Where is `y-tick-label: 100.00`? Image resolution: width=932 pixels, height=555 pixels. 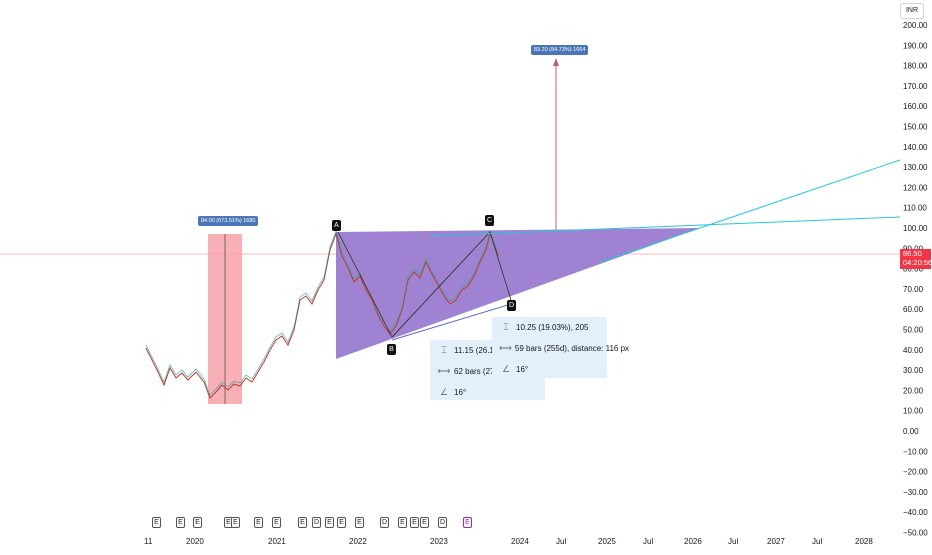
y-tick-label: 100.00 is located at coordinates (915, 228).